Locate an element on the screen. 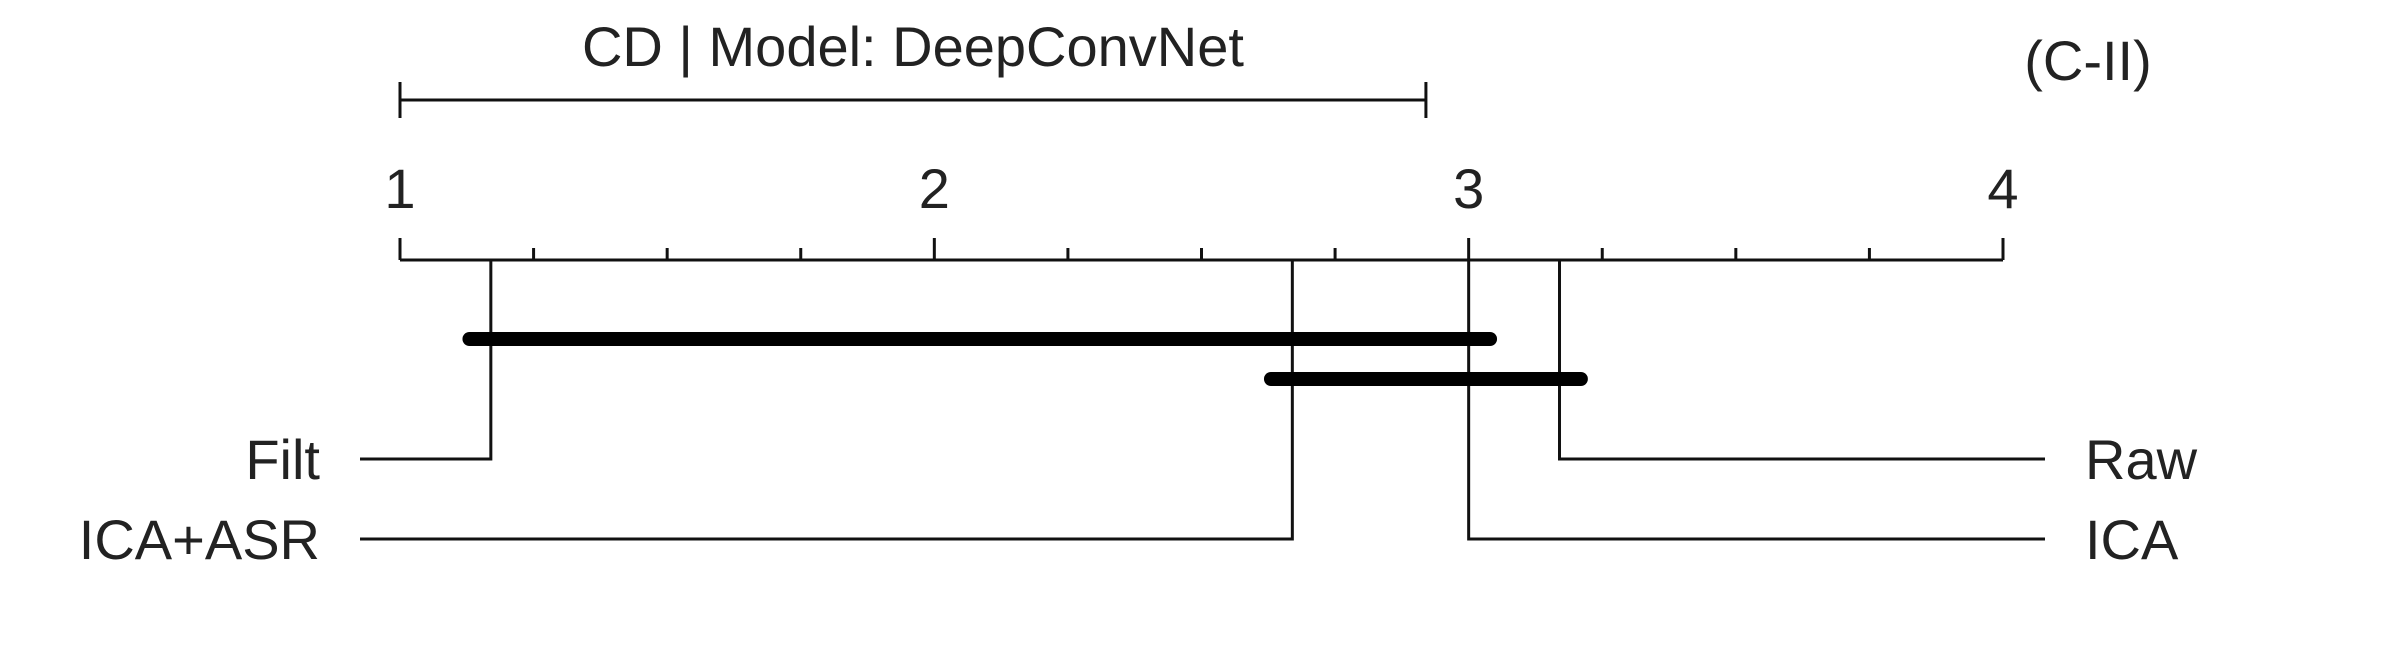  axis-tick-label: 4 is located at coordinates (2002, 188).